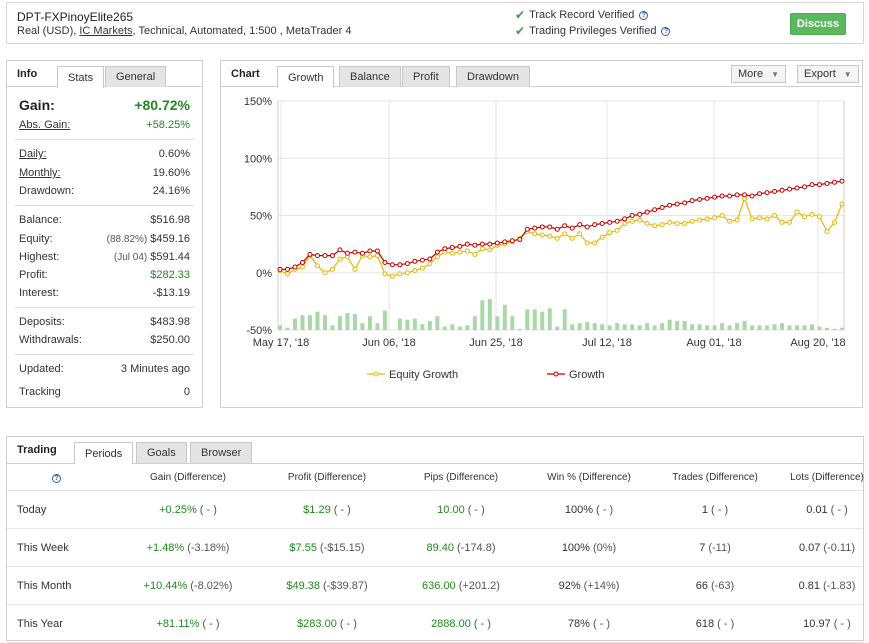 The image size is (869, 643). What do you see at coordinates (104, 220) in the screenshot?
I see `balance-row: Balance: $516.98` at bounding box center [104, 220].